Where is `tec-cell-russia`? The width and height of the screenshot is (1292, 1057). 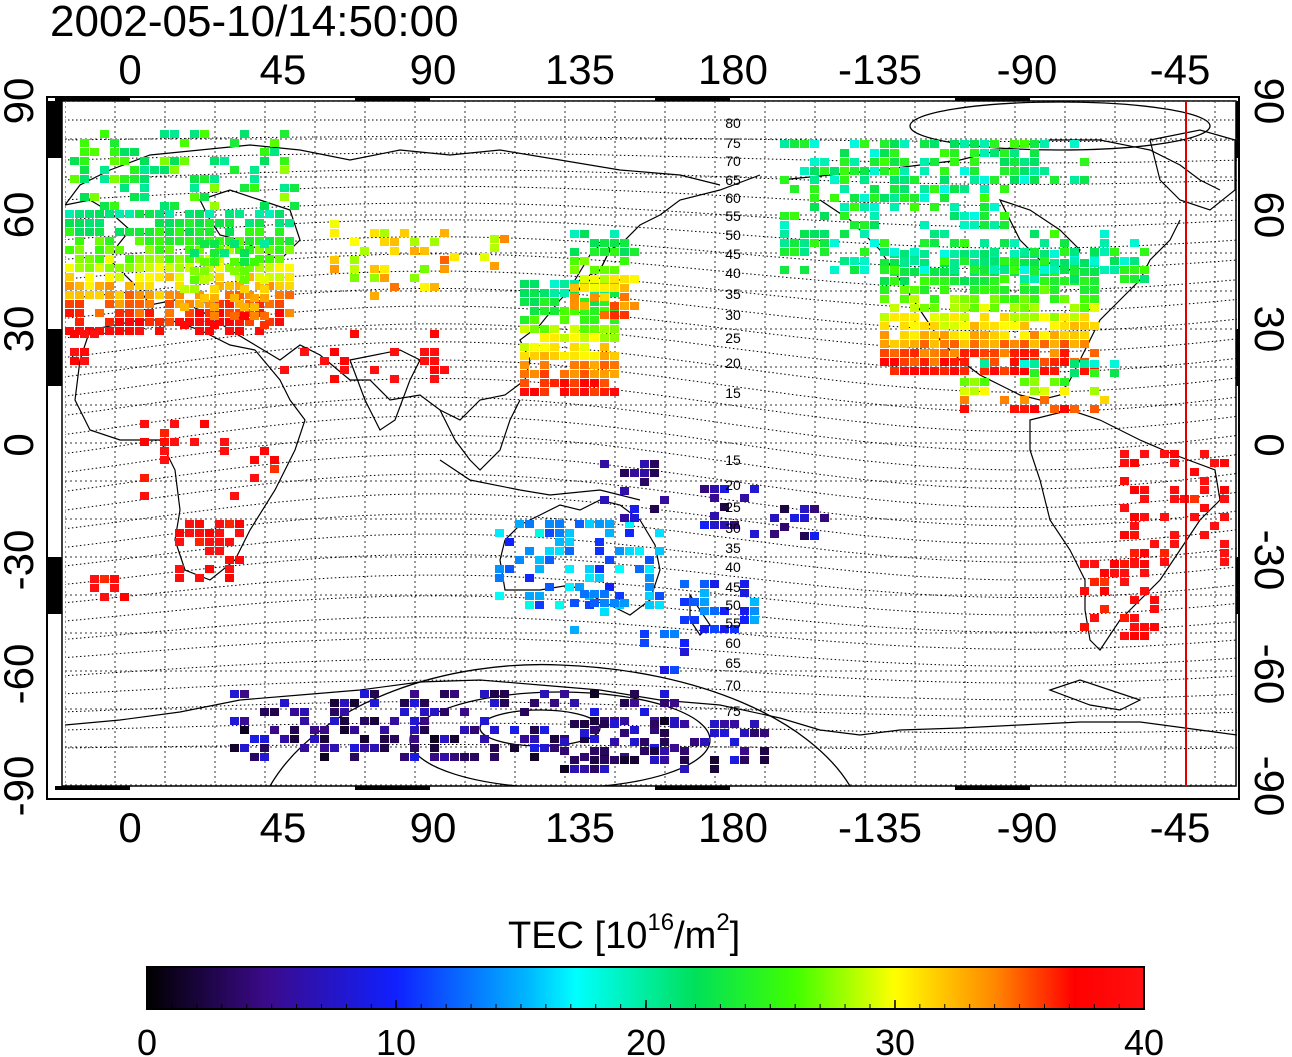 tec-cell-russia is located at coordinates (374, 296).